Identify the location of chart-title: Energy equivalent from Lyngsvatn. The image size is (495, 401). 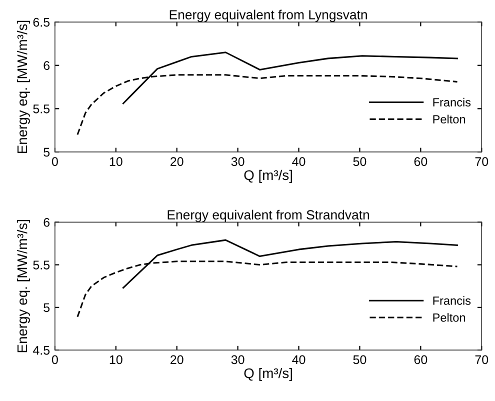
(268, 16).